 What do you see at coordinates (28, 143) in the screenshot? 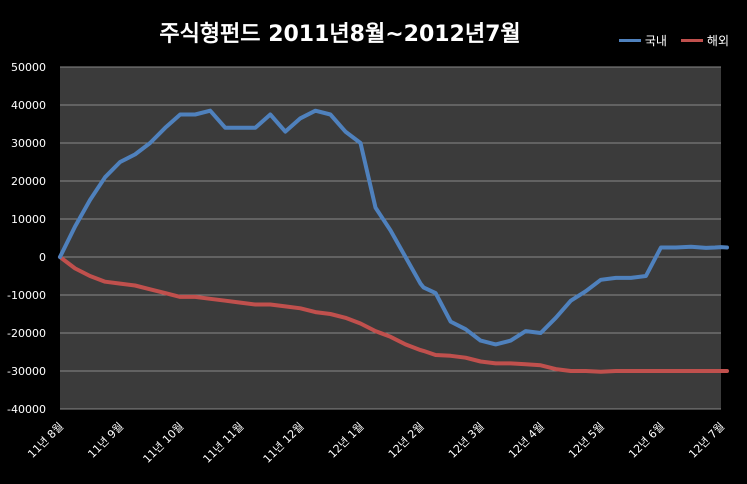
I see `y-tick-label: 30000` at bounding box center [28, 143].